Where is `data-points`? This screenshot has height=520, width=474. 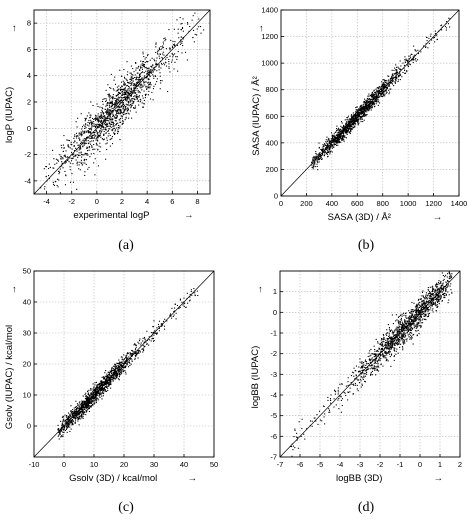 data-points is located at coordinates (128, 364).